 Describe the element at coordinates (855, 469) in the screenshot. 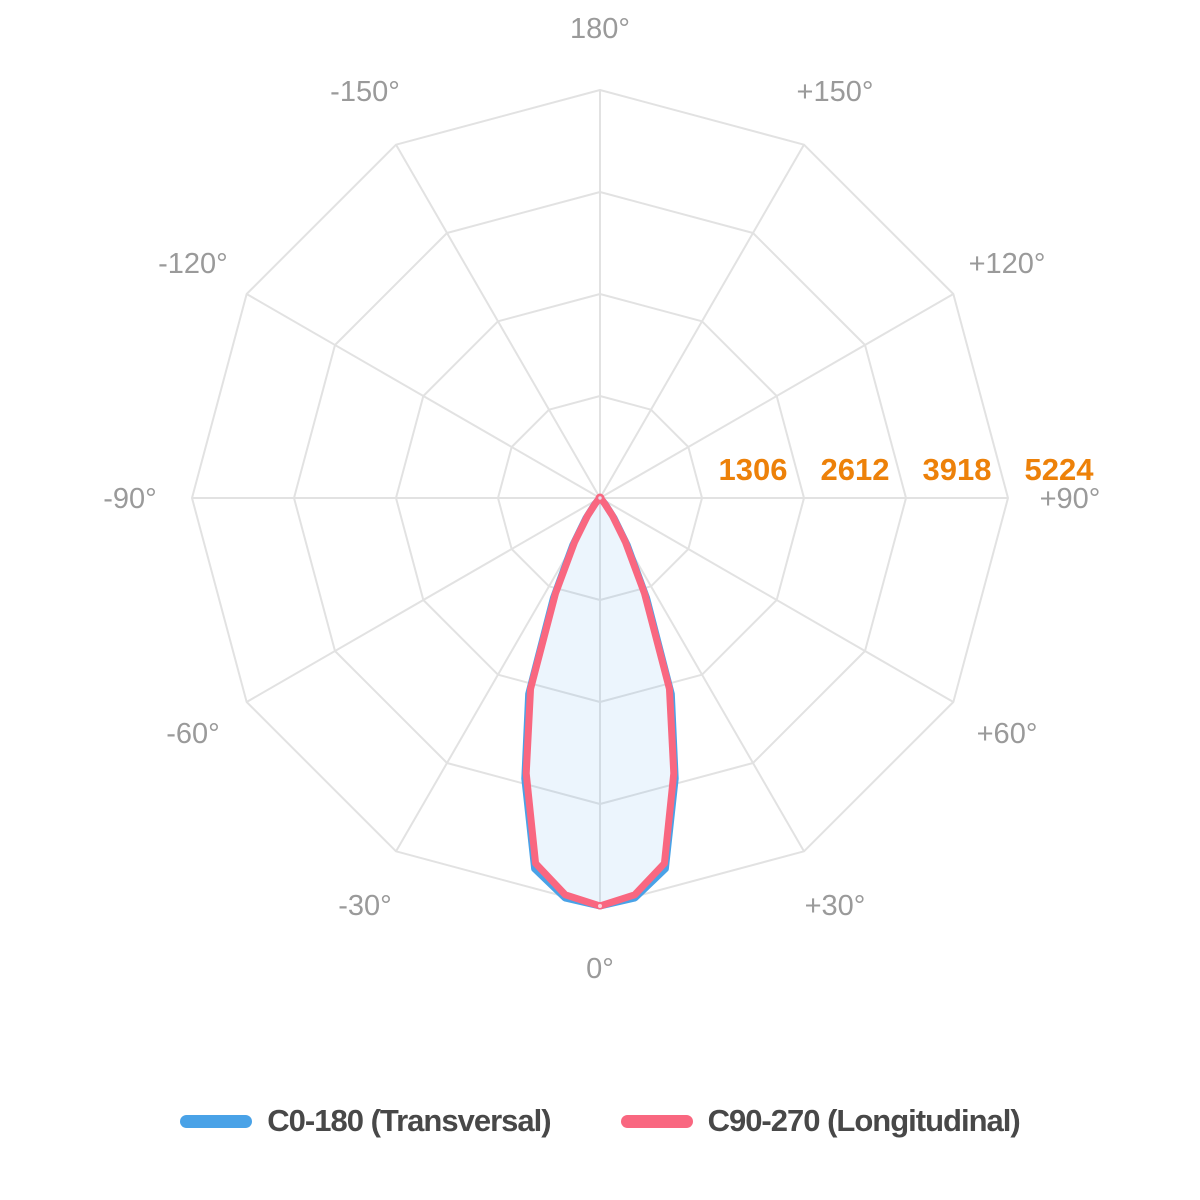

I see `radial-tick-label-2612: 2612` at that location.